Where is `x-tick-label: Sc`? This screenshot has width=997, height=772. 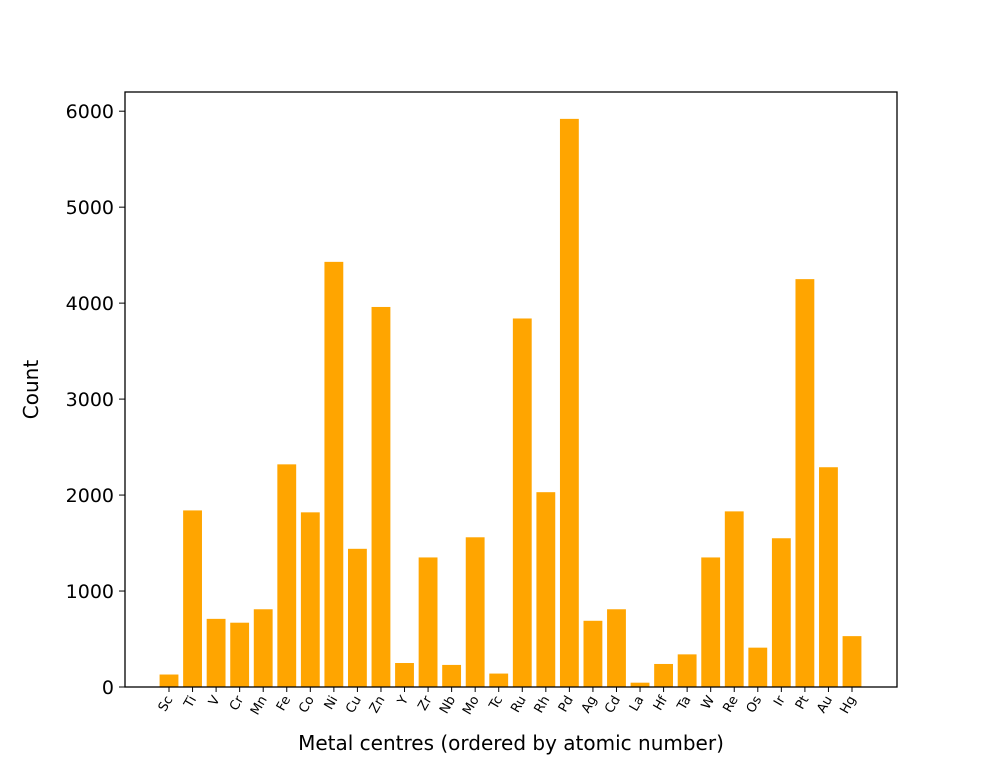 x-tick-label: Sc is located at coordinates (166, 704).